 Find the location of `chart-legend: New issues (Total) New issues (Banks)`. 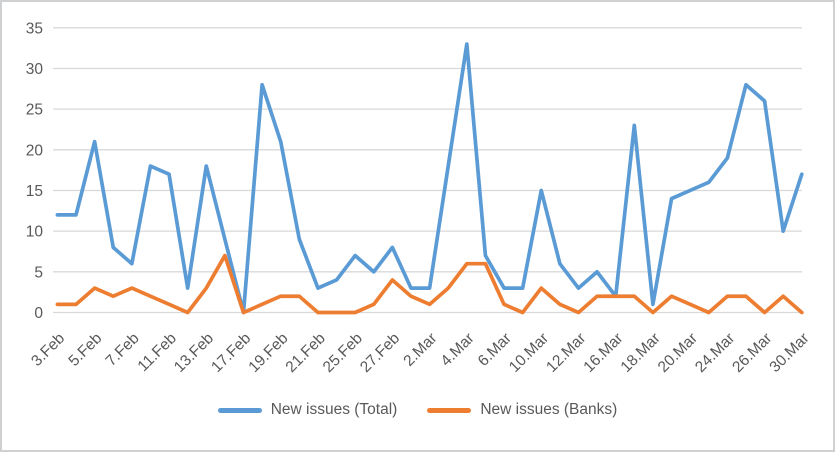

chart-legend: New issues (Total) New issues (Banks) is located at coordinates (417, 410).